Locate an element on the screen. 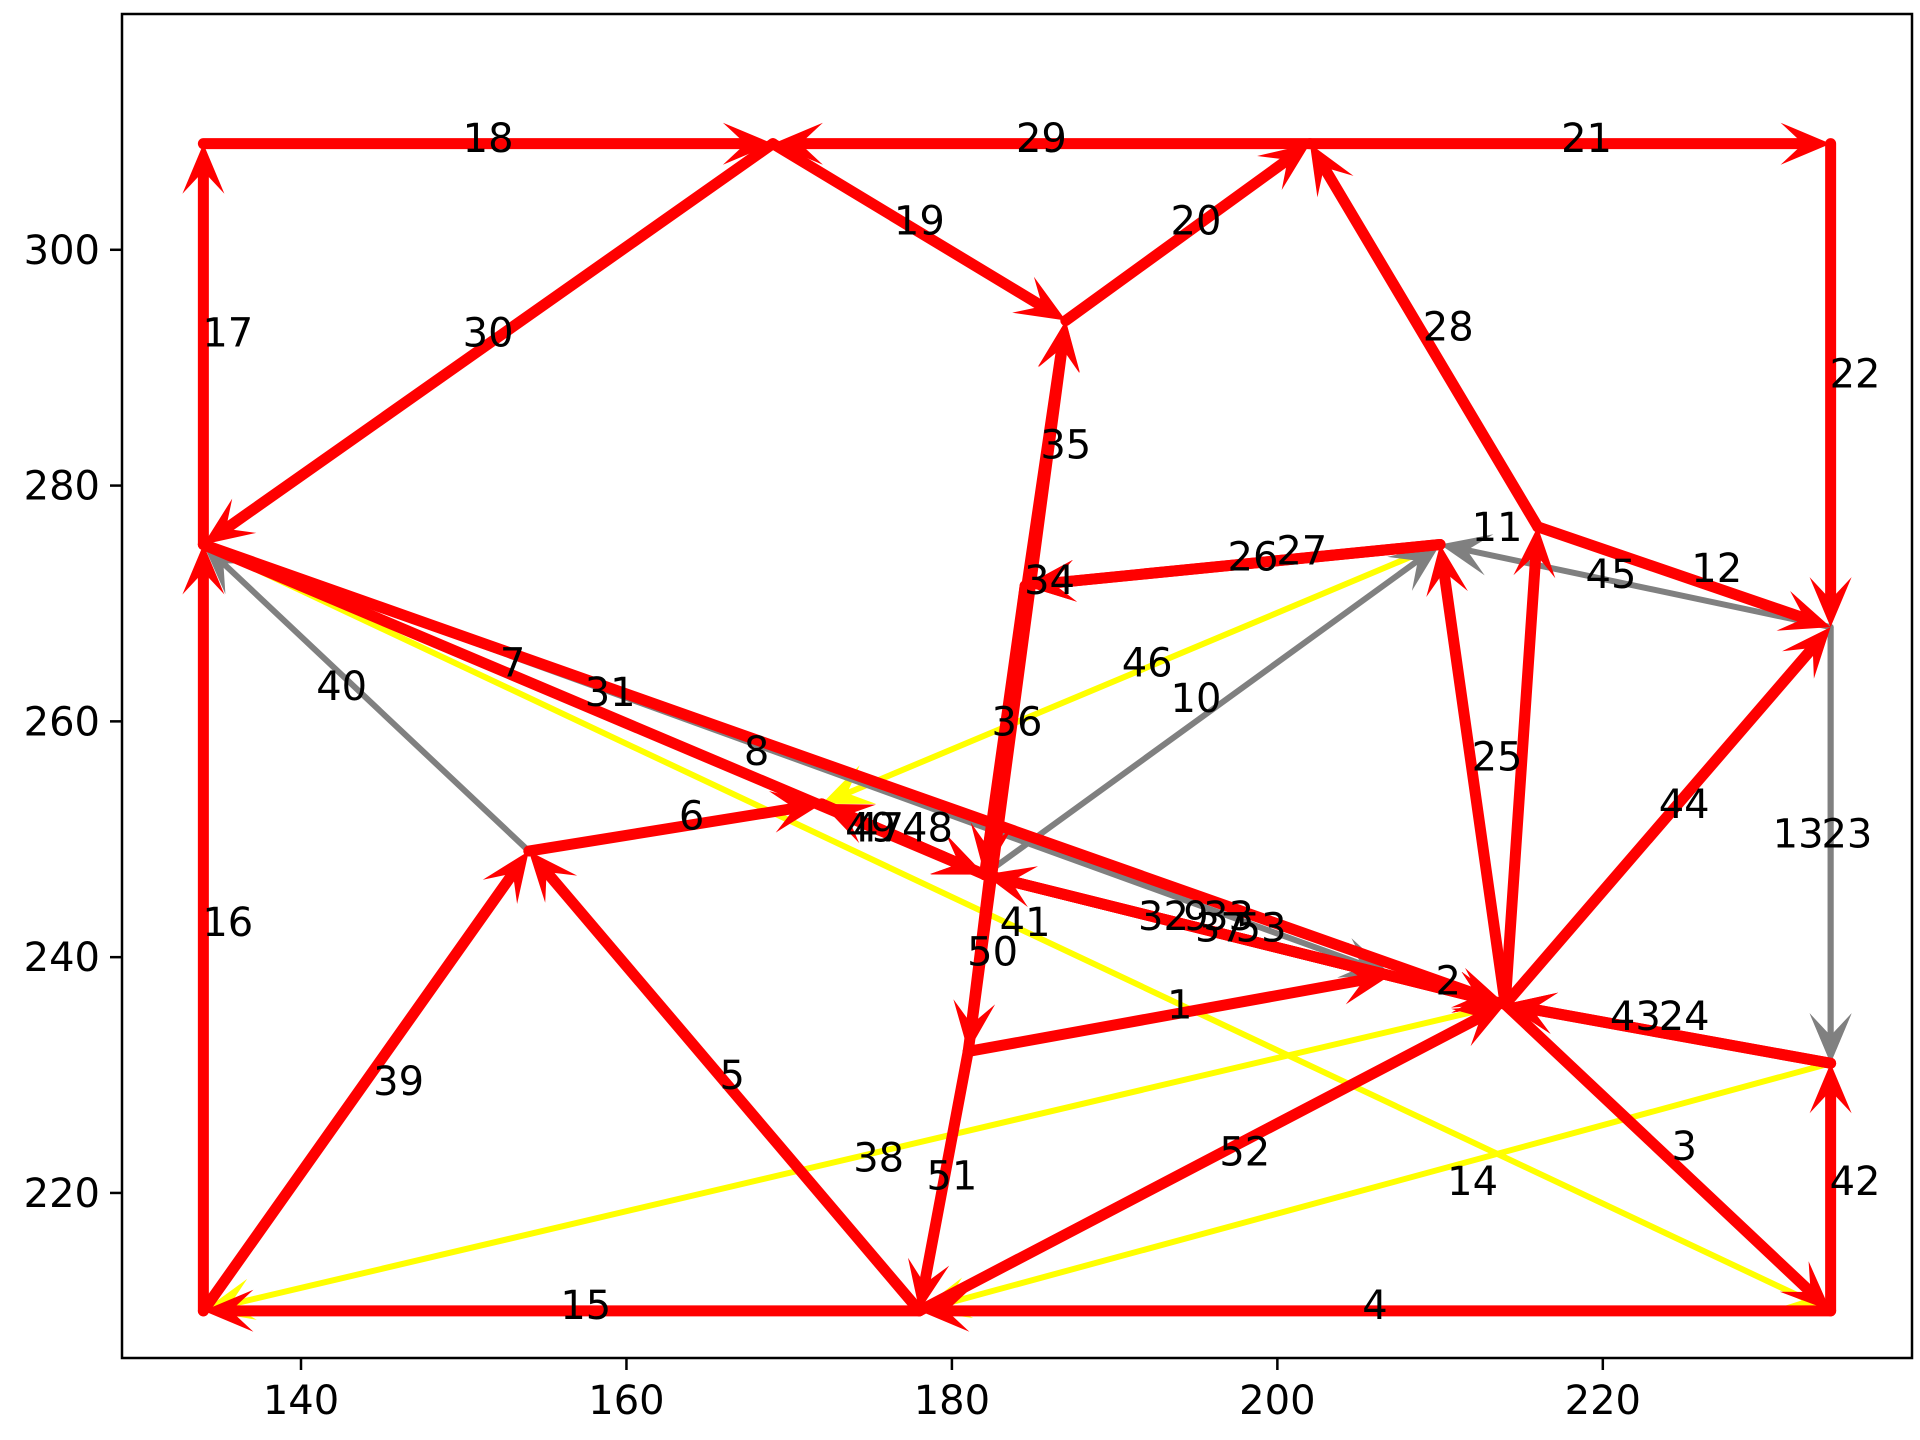 The image size is (1920, 1440). edge-label-23: 23 is located at coordinates (1846, 834).